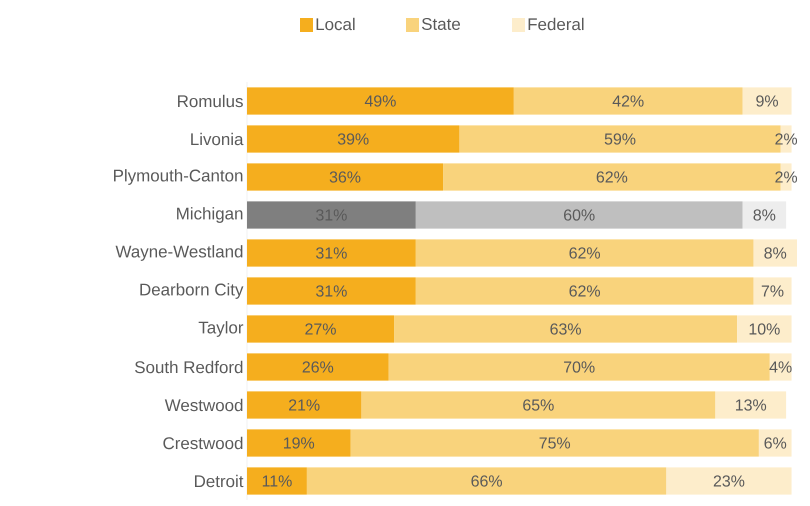 Image resolution: width=810 pixels, height=506 pixels. I want to click on y-tick-label: Wayne-Westland, so click(179, 253).